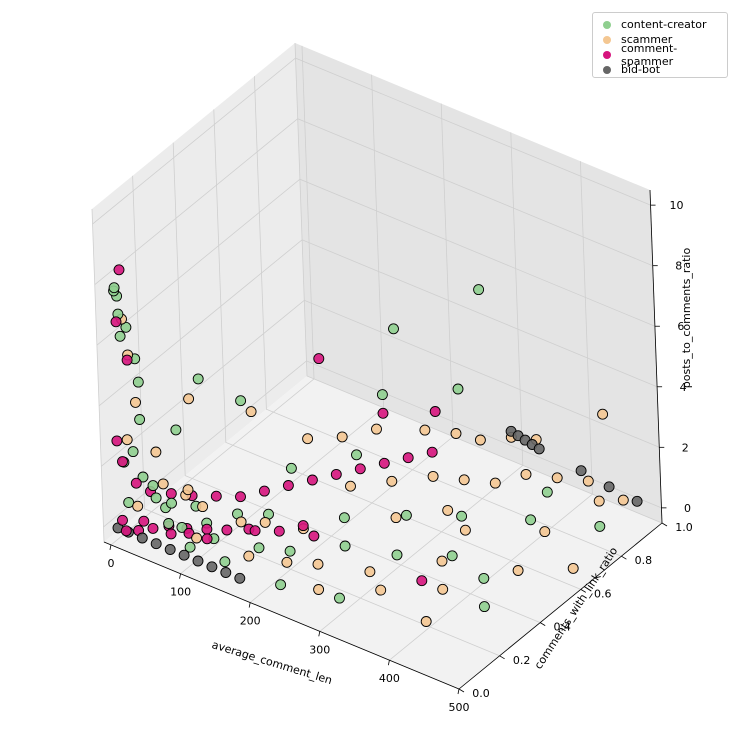 This screenshot has height=741, width=741. What do you see at coordinates (560, 606) in the screenshot?
I see `y-axis-line` at bounding box center [560, 606].